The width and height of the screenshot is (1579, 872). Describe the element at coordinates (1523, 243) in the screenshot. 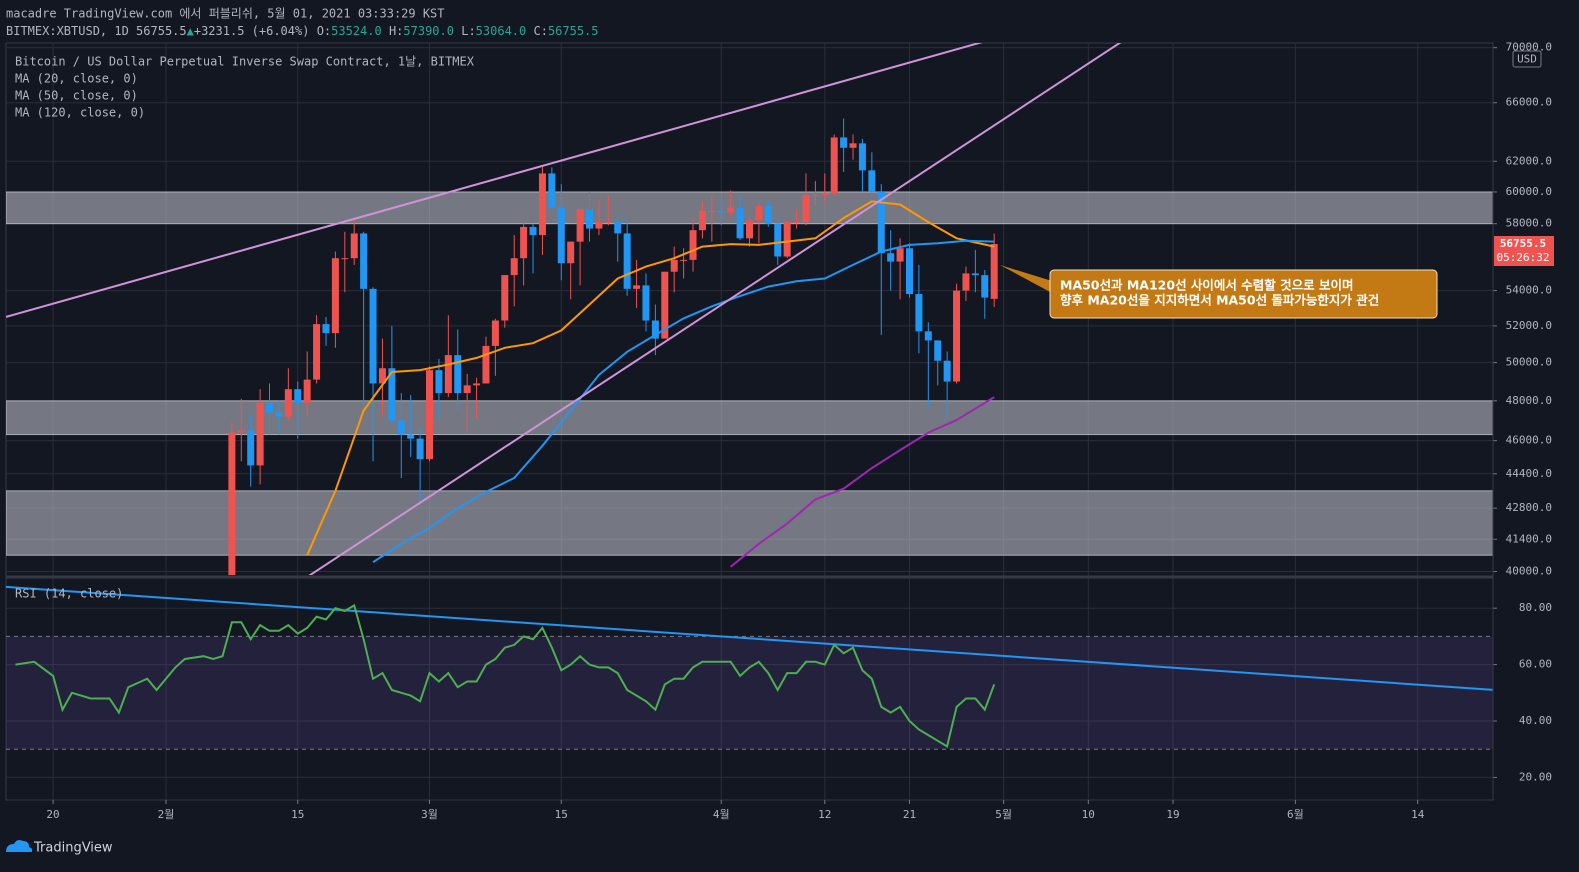

I see `last-price: 56755.5` at that location.